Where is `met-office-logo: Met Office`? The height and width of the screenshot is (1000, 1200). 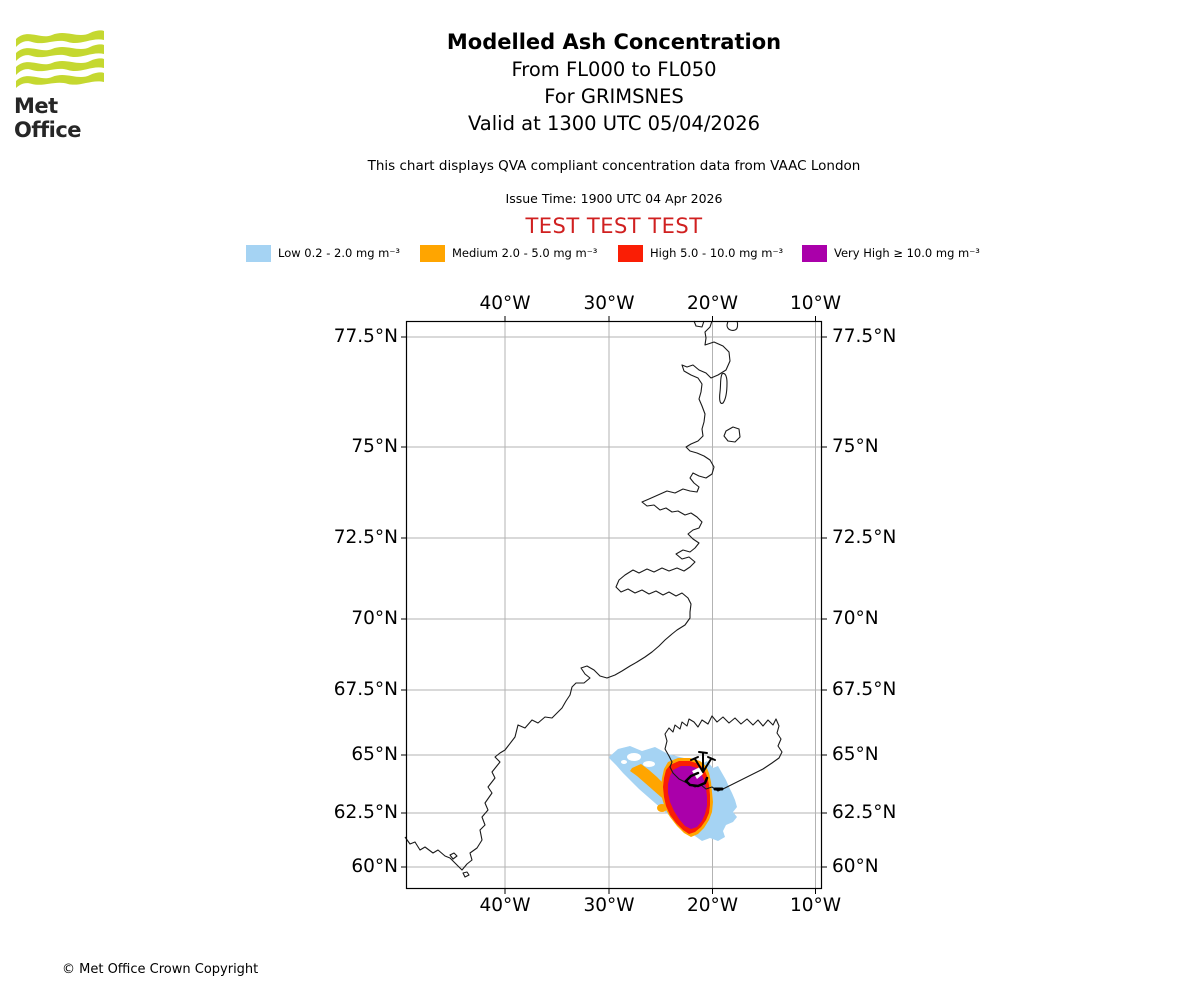
met-office-logo: Met Office is located at coordinates (69, 84).